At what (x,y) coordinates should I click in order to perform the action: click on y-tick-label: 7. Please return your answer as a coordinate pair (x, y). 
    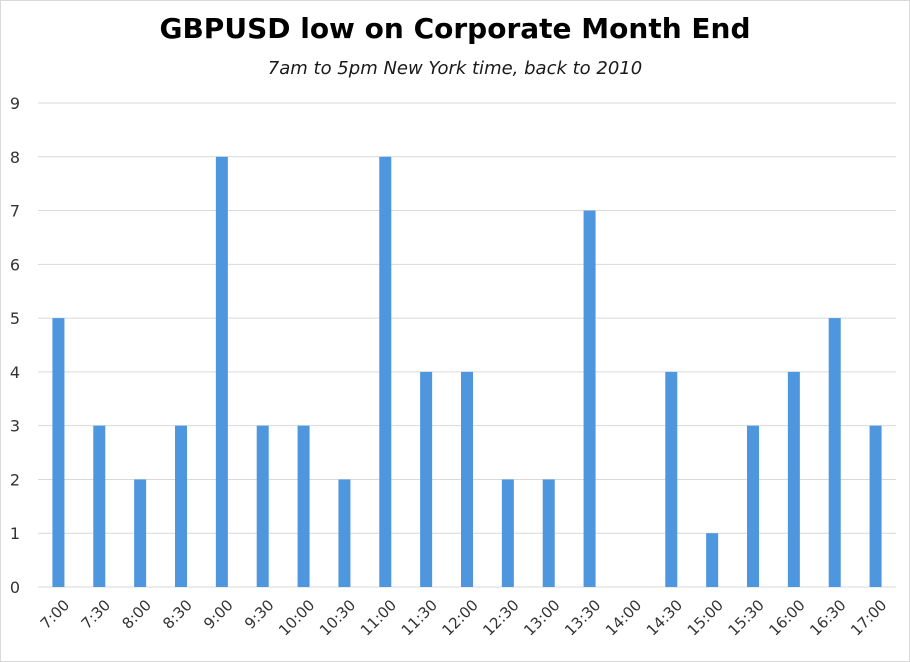
    Looking at the image, I should click on (15, 211).